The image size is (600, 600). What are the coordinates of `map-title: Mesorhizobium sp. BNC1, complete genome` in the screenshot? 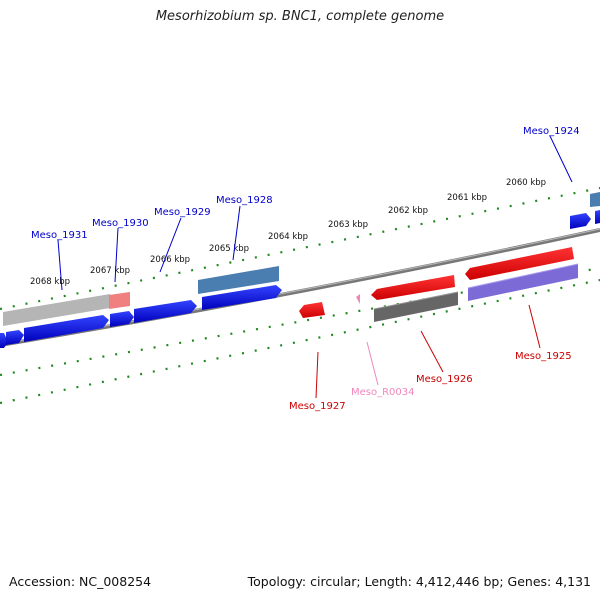 It's located at (300, 16).